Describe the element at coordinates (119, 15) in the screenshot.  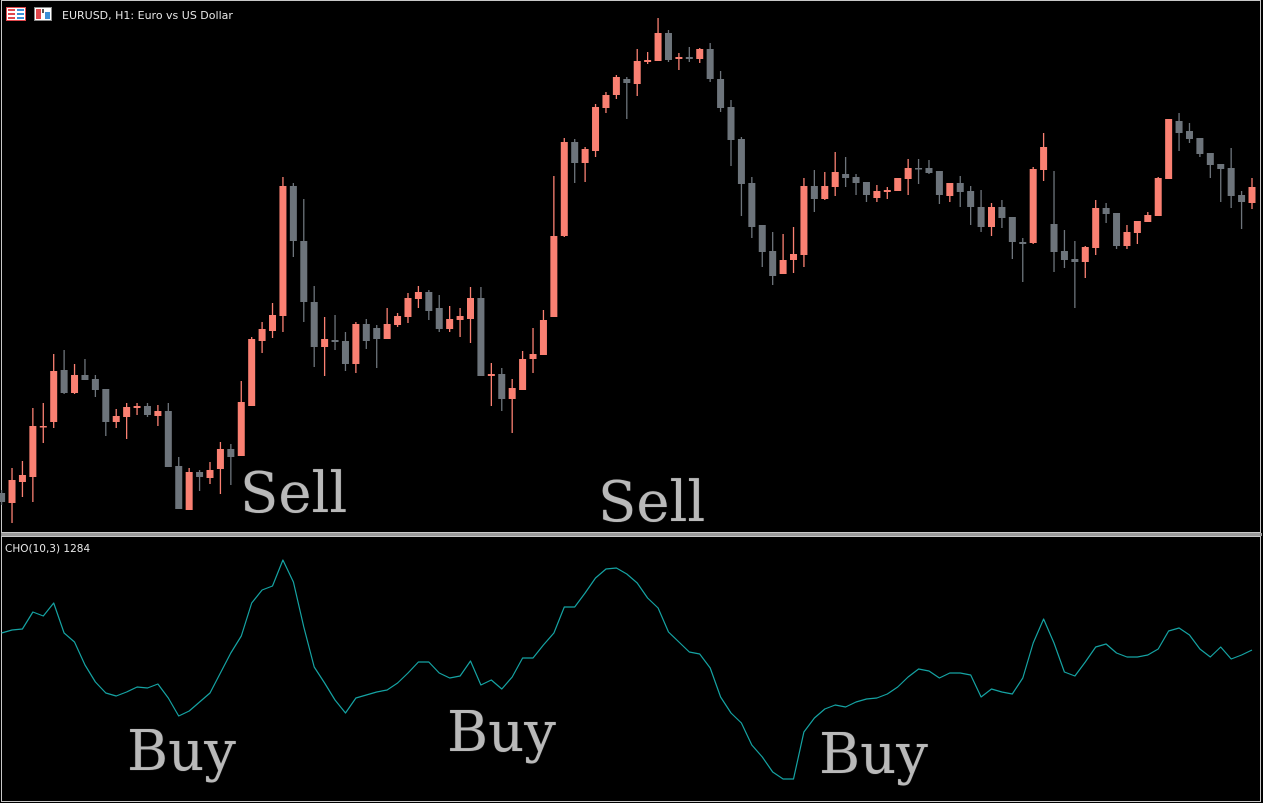
I see `chart-header: EURUSD, H1: Euro vs US Dollar` at that location.